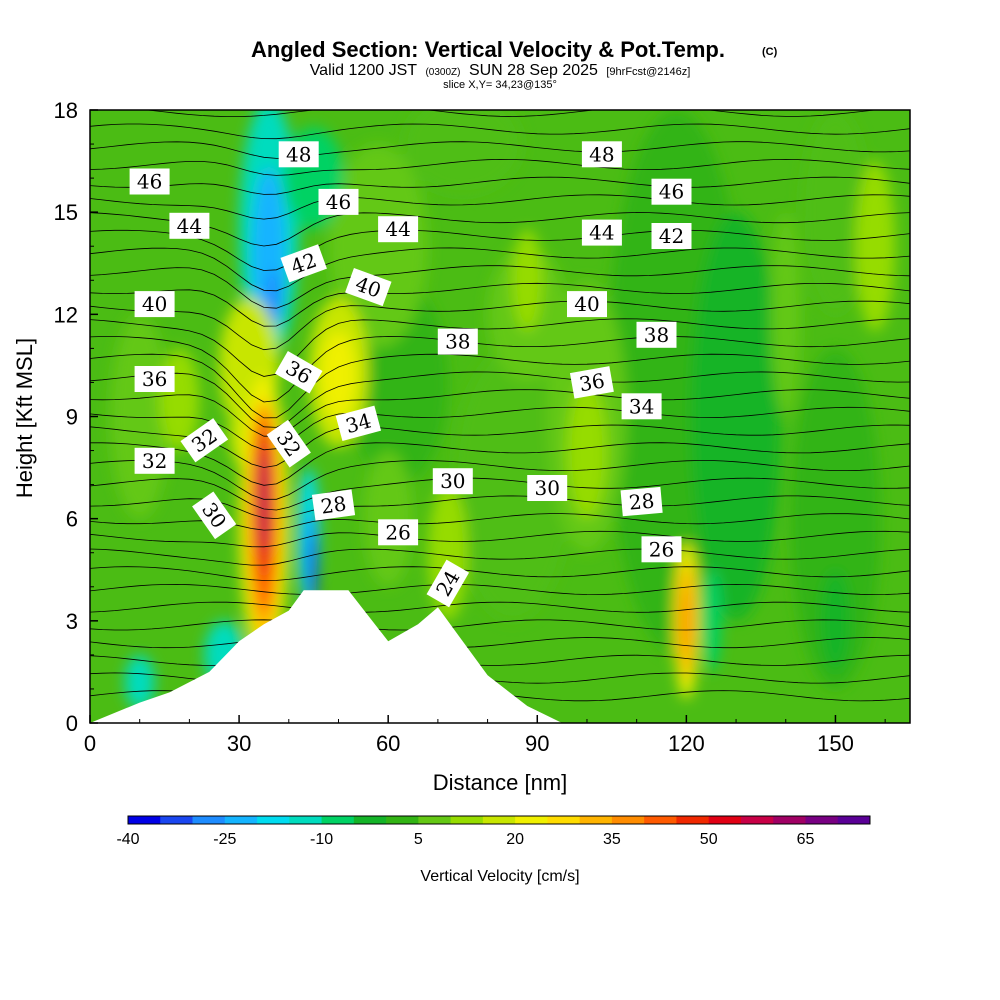 The width and height of the screenshot is (1000, 1000). Describe the element at coordinates (612, 839) in the screenshot. I see `colorbar-tick-label: 35` at that location.